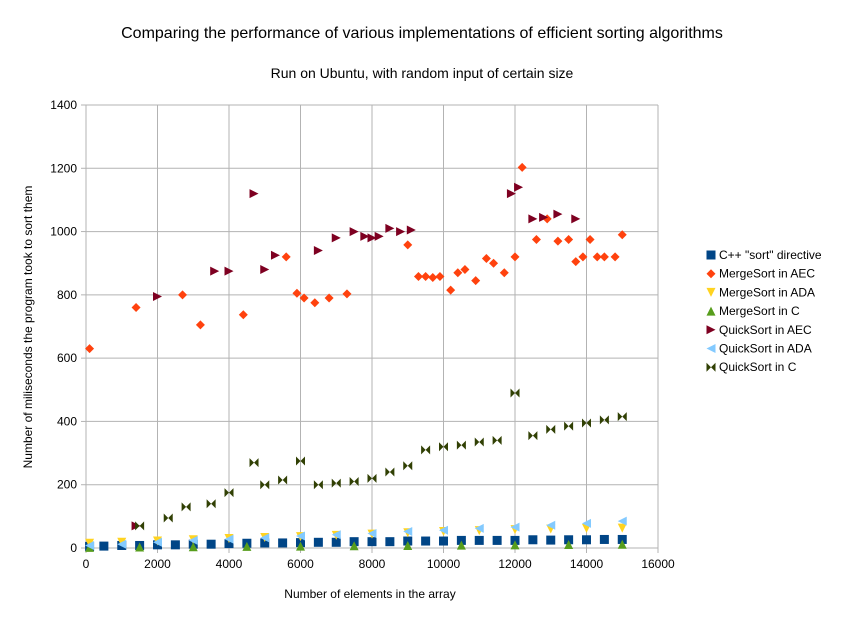  Describe the element at coordinates (157, 564) in the screenshot. I see `x-tick-label: 2000` at that location.